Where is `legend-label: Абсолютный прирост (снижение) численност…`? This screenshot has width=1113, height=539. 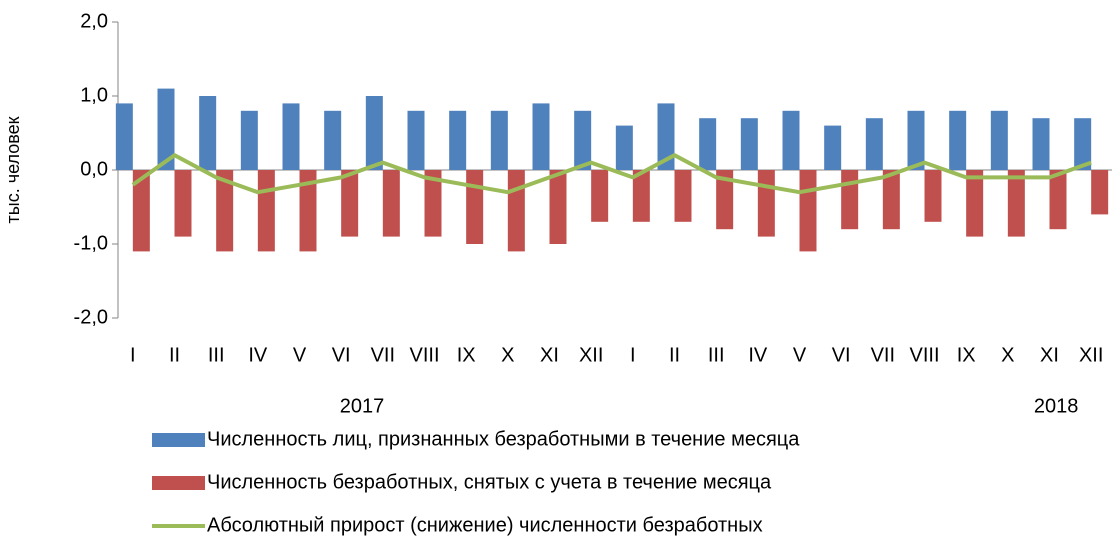
legend-label: Абсолютный прирост (снижение) численност… is located at coordinates (485, 525).